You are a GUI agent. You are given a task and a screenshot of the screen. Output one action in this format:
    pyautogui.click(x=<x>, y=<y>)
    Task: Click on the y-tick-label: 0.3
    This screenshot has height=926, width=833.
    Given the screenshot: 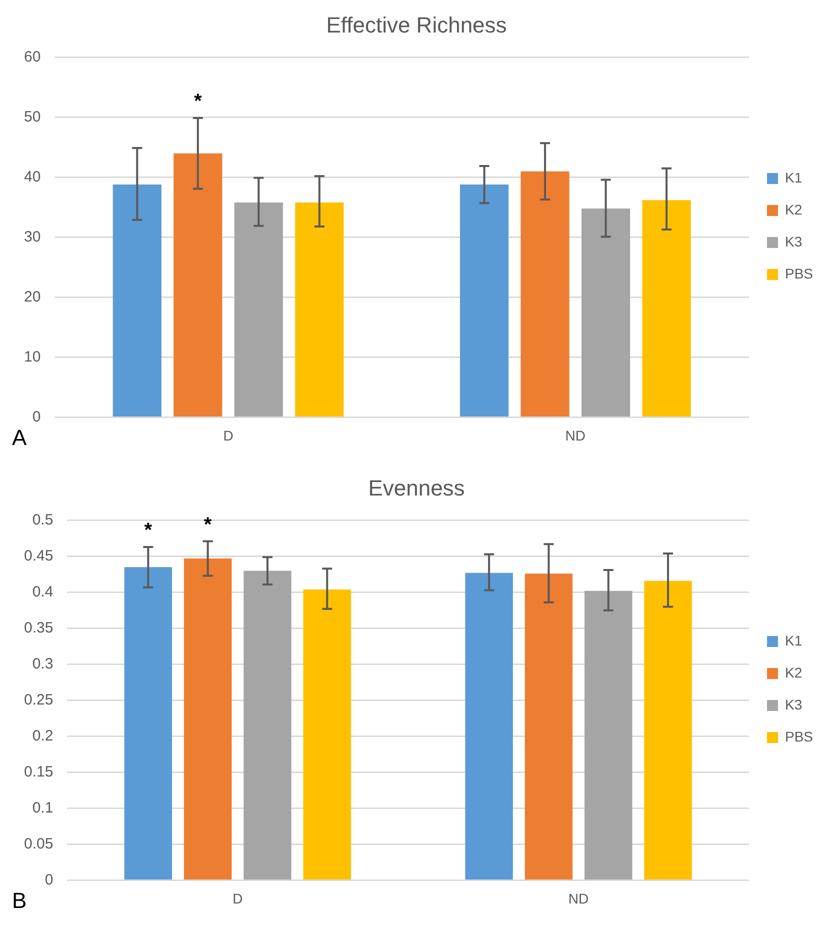 What is the action you would take?
    pyautogui.click(x=43, y=663)
    